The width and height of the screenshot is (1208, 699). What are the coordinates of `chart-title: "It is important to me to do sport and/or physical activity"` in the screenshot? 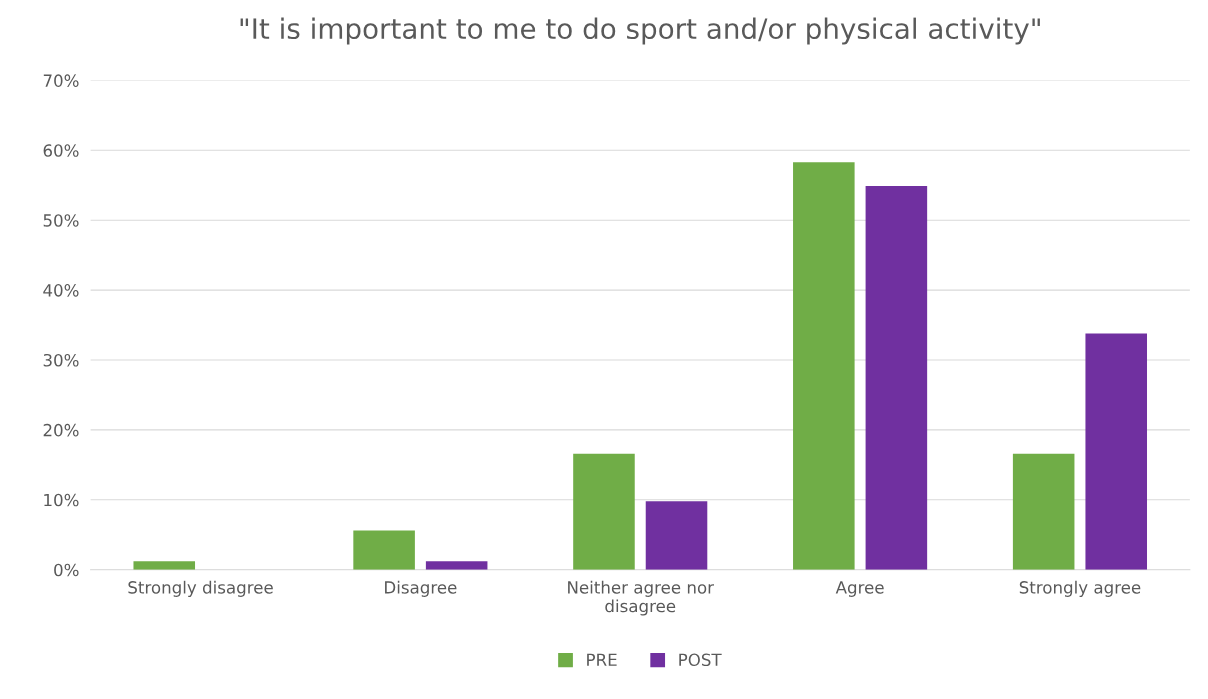 It's located at (640, 31).